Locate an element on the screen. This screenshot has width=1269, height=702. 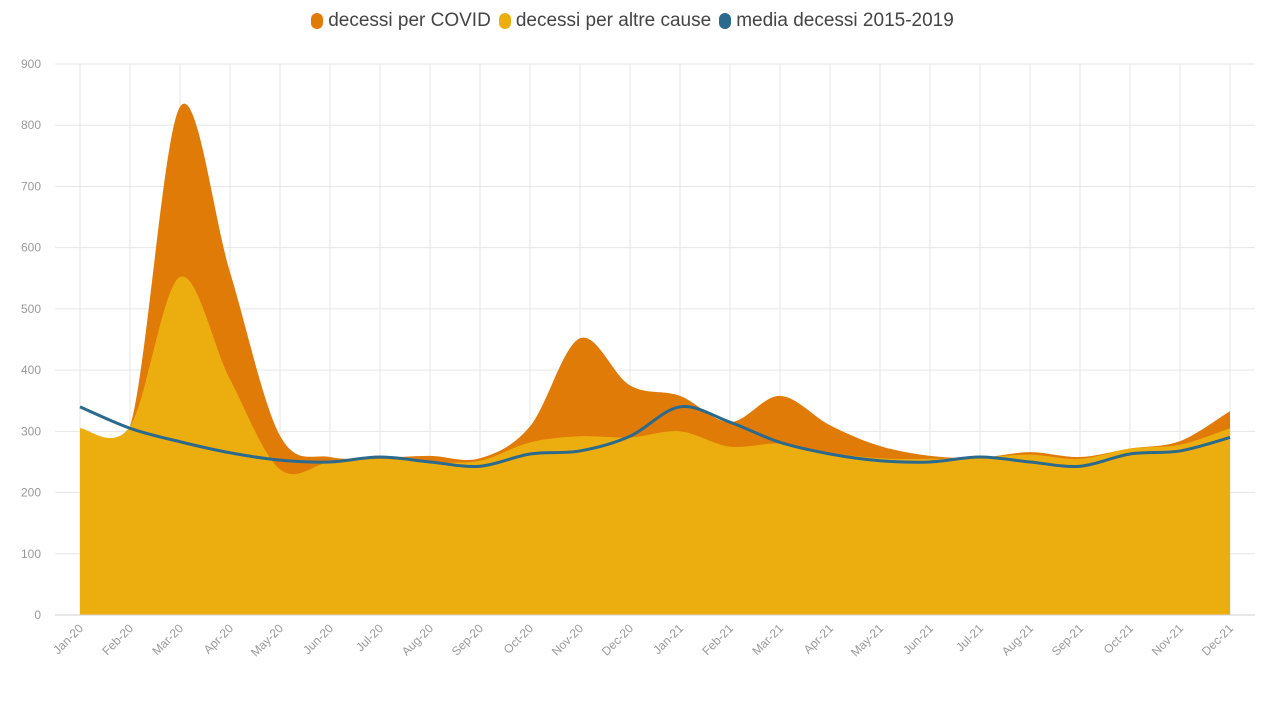
x-tick-label: Jul-20 is located at coordinates (369, 637).